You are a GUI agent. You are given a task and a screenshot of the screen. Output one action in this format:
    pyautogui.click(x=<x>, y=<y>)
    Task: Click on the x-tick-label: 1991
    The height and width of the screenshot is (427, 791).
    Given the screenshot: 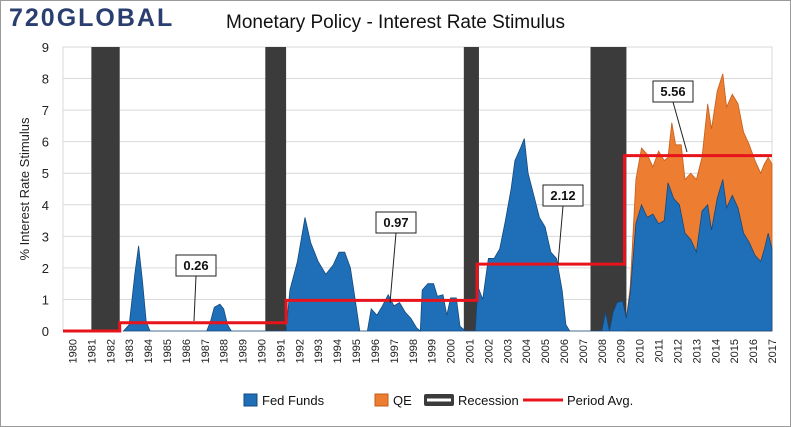 What is the action you would take?
    pyautogui.click(x=281, y=351)
    